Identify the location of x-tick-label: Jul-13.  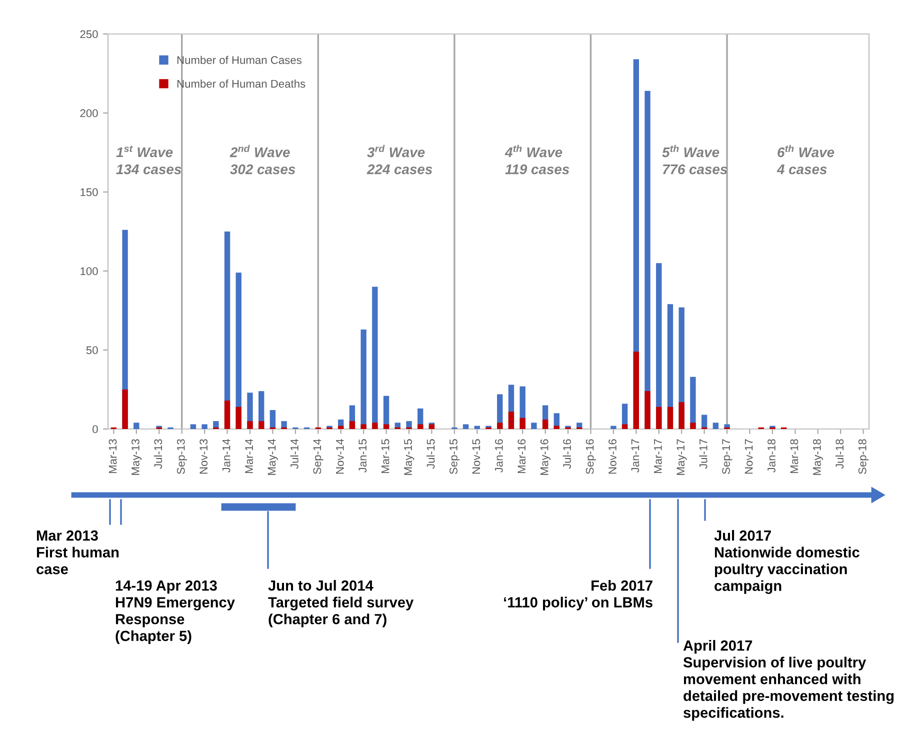
(158, 454).